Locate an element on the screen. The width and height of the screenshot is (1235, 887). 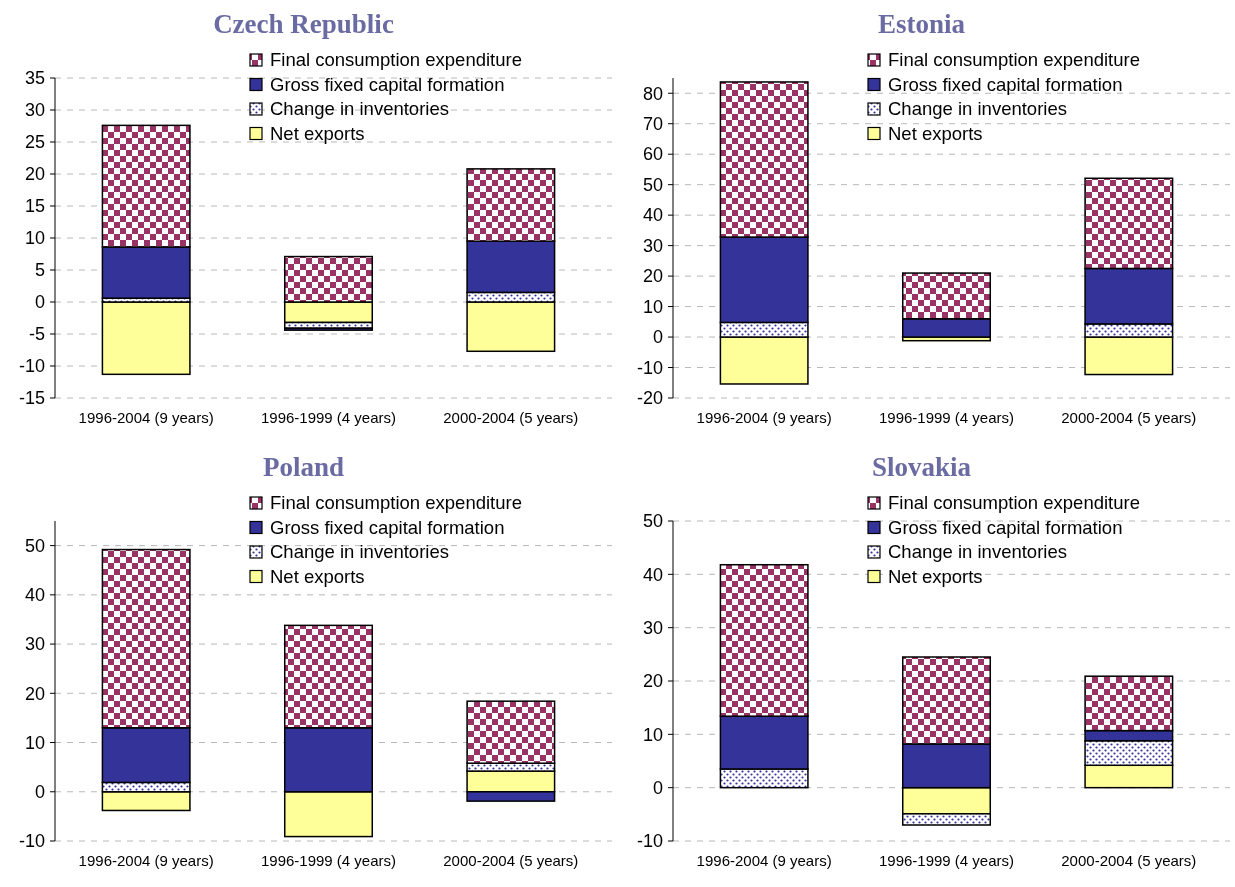
chart-title: Slovakia is located at coordinates (921, 467).